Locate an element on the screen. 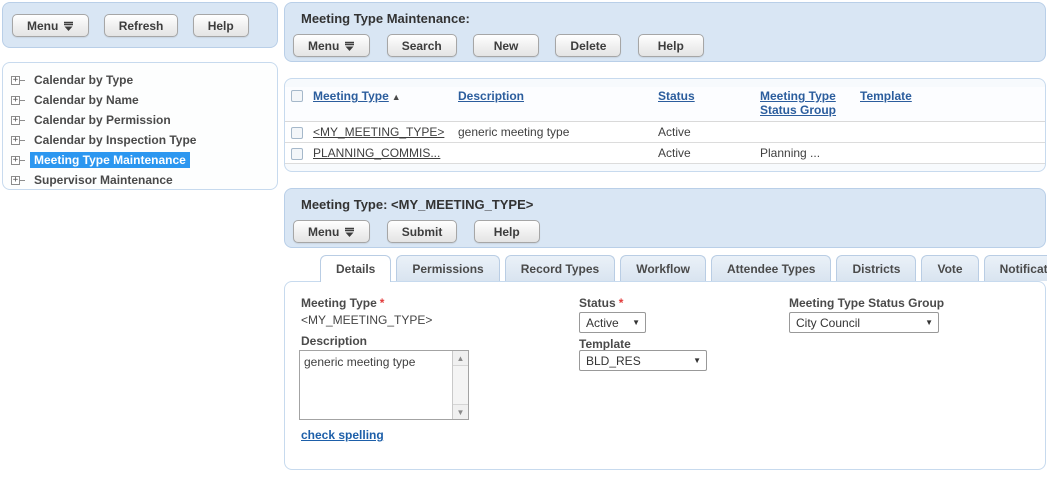  status-group-label: Meeting Type Status Group is located at coordinates (867, 303).